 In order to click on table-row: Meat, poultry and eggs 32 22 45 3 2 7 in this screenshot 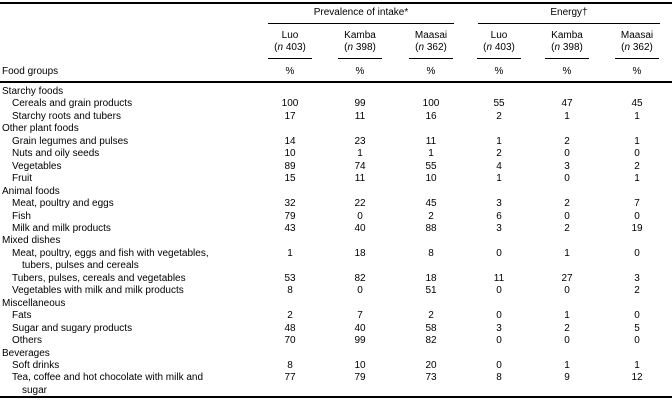, I will do `click(336, 204)`.